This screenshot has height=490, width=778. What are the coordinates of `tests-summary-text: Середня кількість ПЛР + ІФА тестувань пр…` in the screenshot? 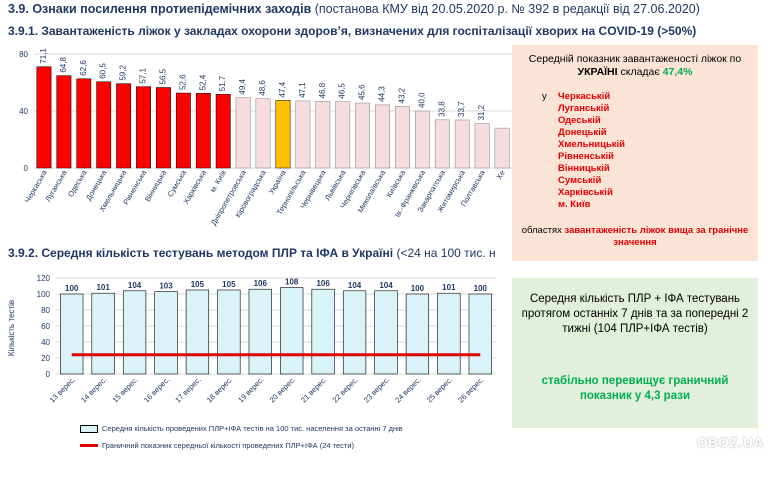 It's located at (635, 314).